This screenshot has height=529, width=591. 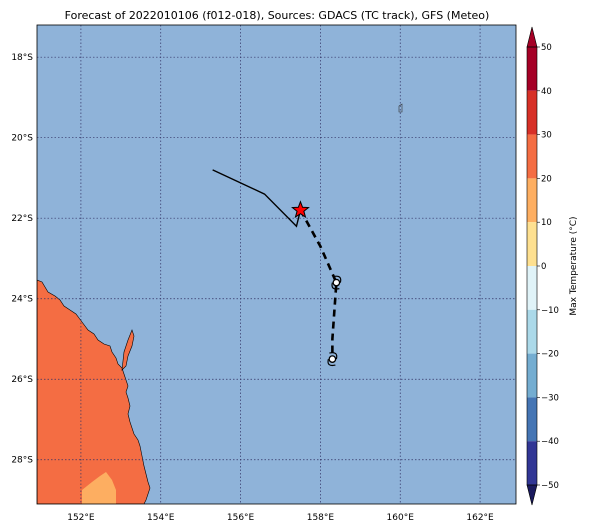 What do you see at coordinates (546, 223) in the screenshot?
I see `colorbar-tick-label: 10` at bounding box center [546, 223].